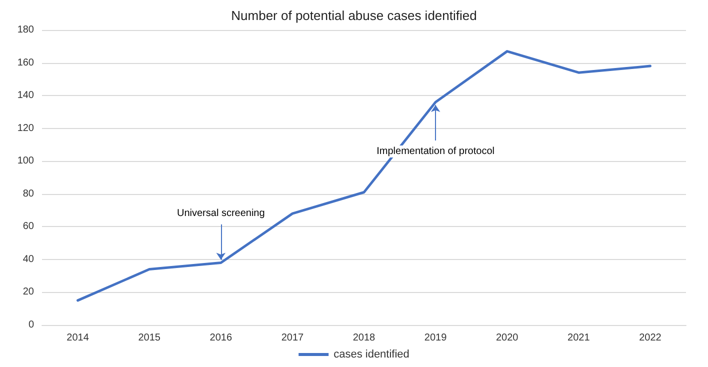 This screenshot has height=367, width=708. Describe the element at coordinates (78, 338) in the screenshot. I see `x-tick-label: 2014` at that location.